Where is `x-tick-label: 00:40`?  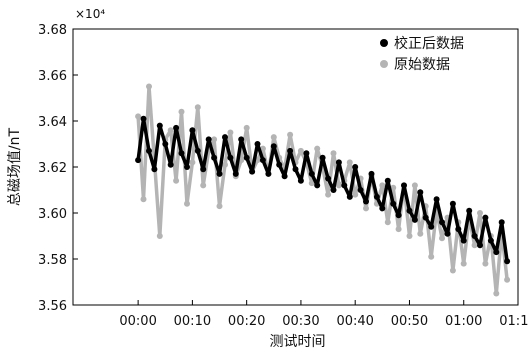
x-tick-label: 00:40 is located at coordinates (354, 321).